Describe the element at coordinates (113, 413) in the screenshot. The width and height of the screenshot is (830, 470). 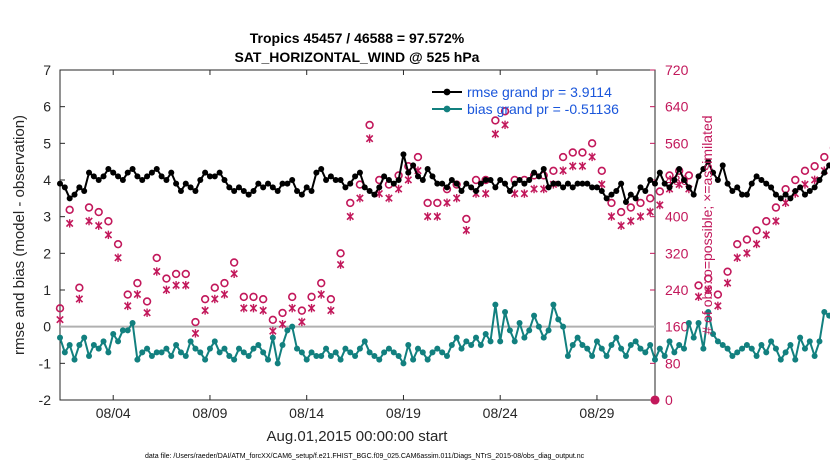
I see `x-tick-label: 08/04` at that location.